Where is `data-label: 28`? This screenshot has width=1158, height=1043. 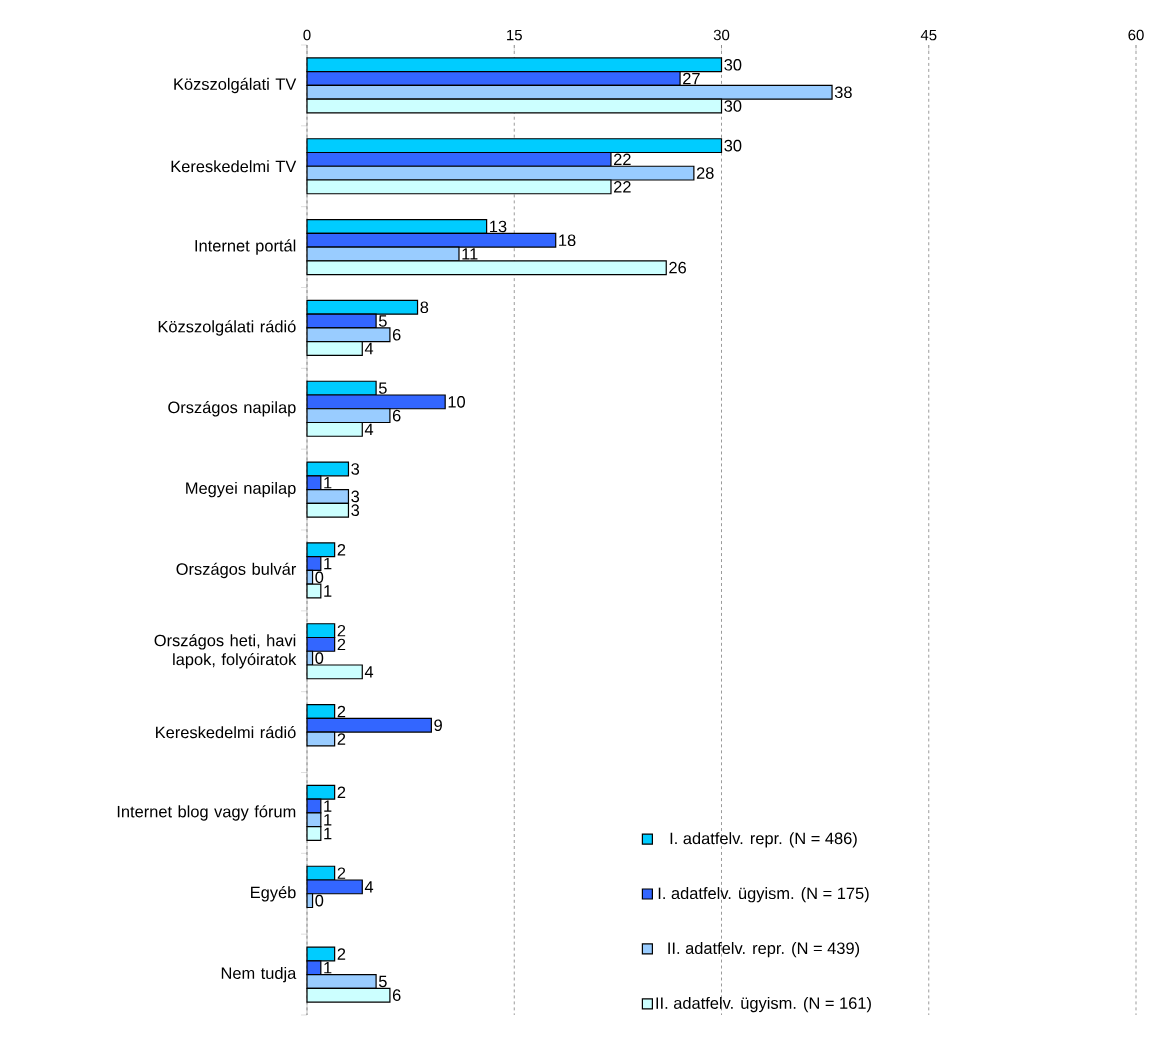
data-label: 28 is located at coordinates (705, 173).